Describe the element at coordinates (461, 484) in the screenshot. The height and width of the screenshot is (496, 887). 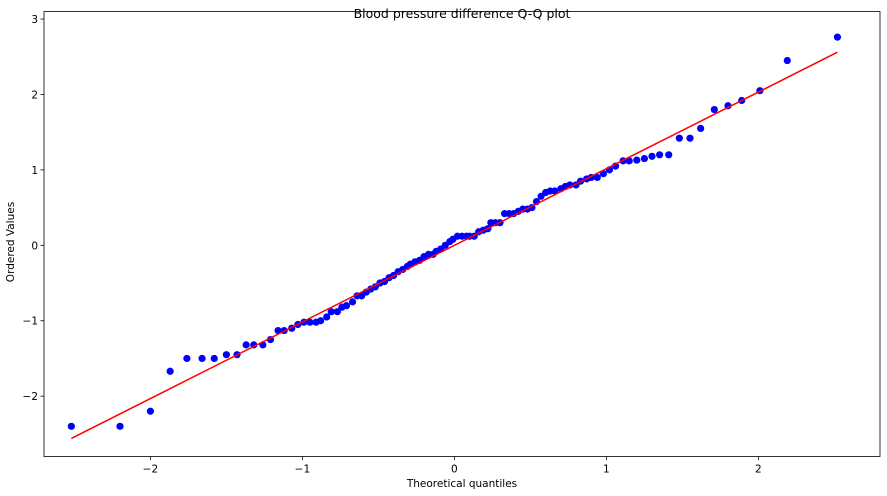
I see `x-axis-label: Theoretical quantiles` at that location.